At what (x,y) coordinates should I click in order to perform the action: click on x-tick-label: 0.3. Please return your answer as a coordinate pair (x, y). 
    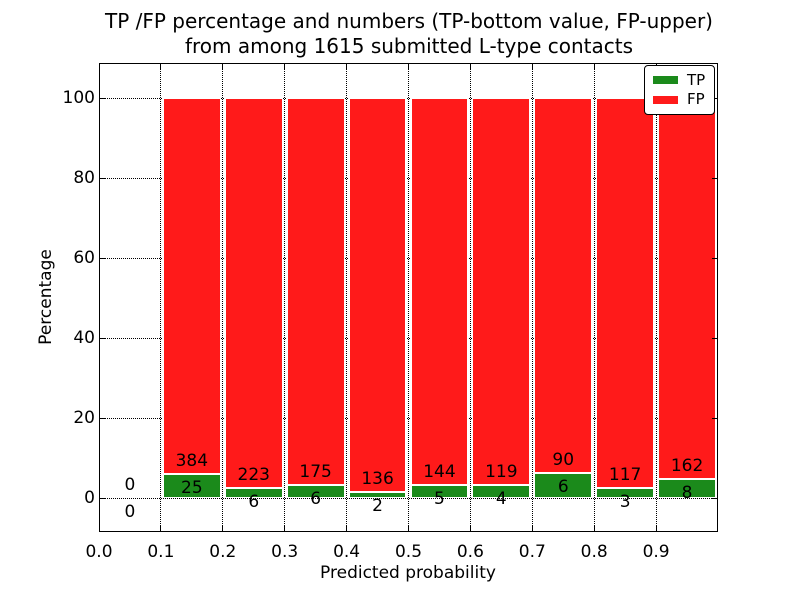
    Looking at the image, I should click on (285, 552).